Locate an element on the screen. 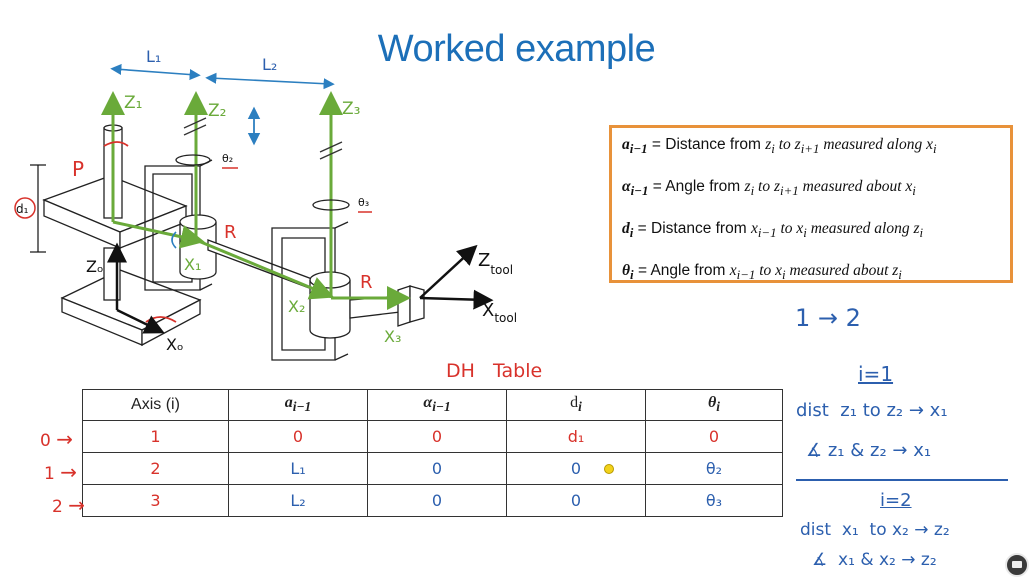  x0-axis is located at coordinates (140, 321).